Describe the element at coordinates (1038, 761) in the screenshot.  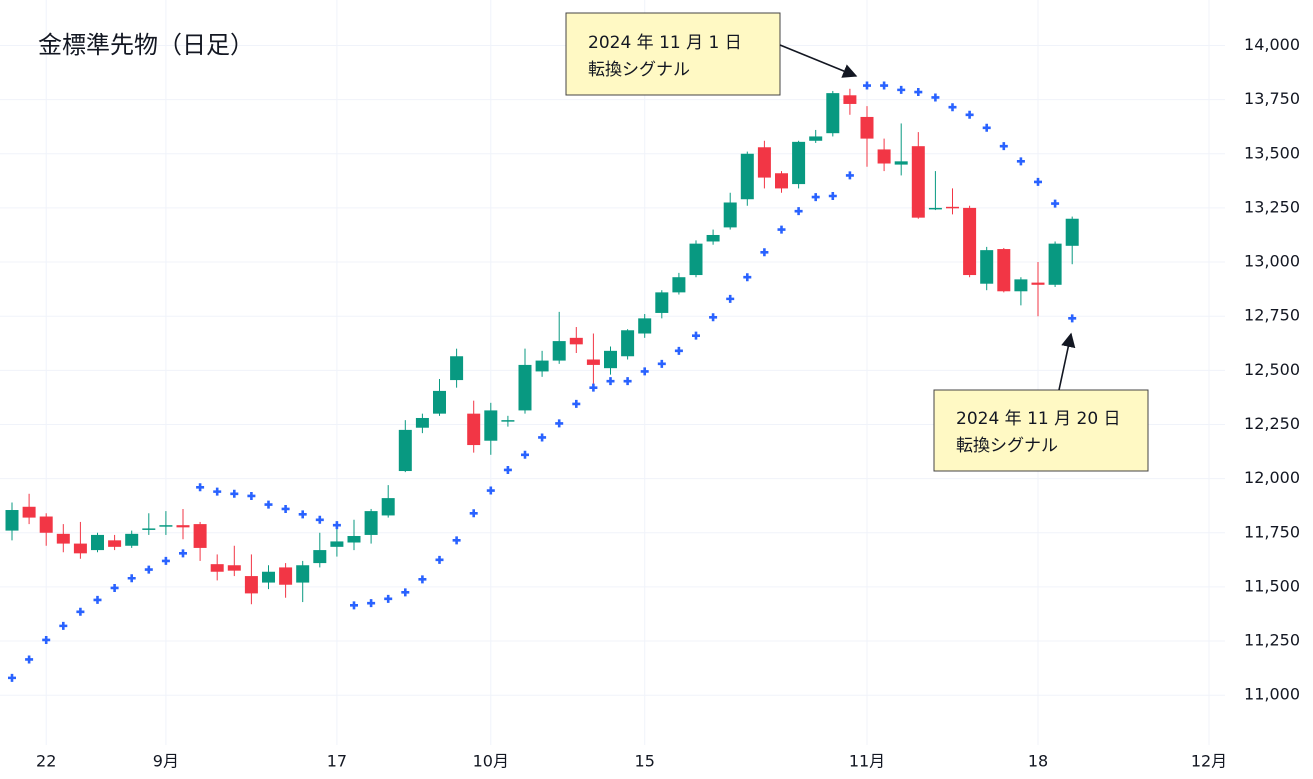
I see `x-tick-label: 18` at that location.